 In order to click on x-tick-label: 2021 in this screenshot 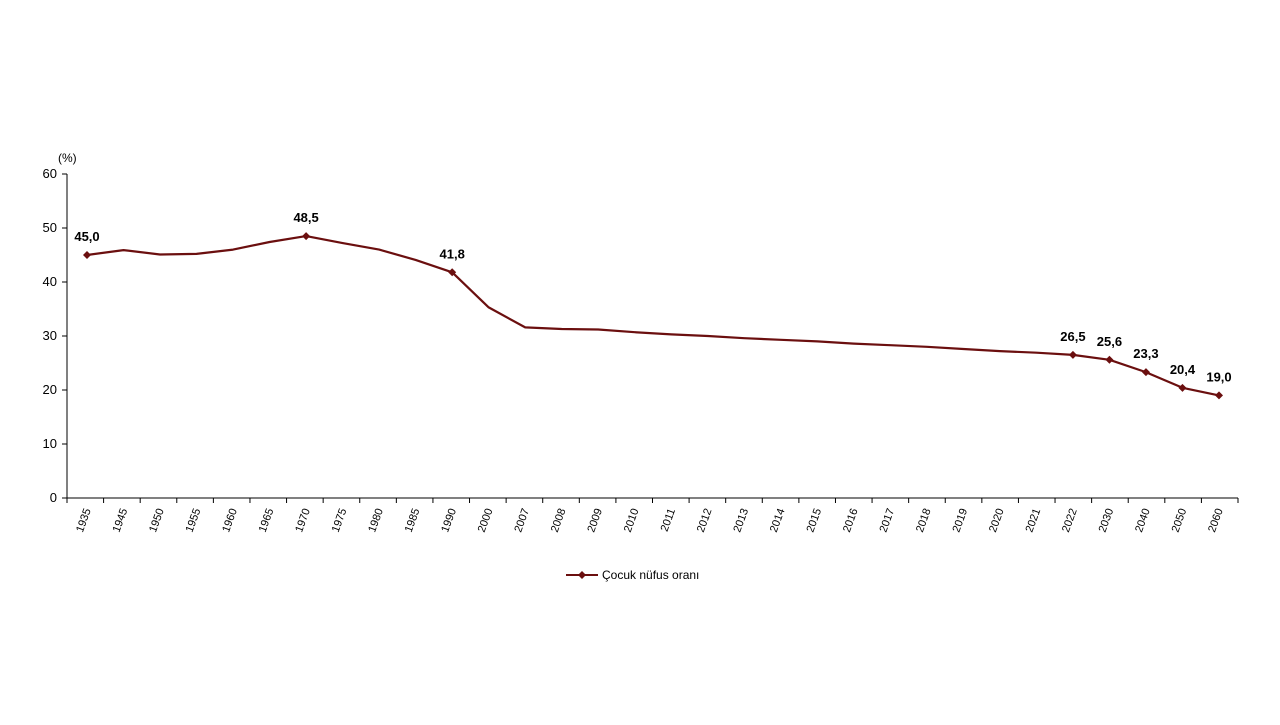, I will do `click(1034, 520)`.